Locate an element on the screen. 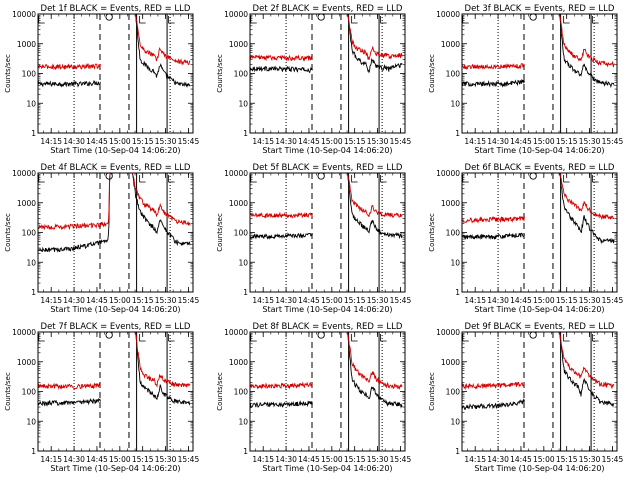 This screenshot has height=484, width=640. panel-title: Det 3f BLACK = Events, RED = LLD is located at coordinates (540, 9).